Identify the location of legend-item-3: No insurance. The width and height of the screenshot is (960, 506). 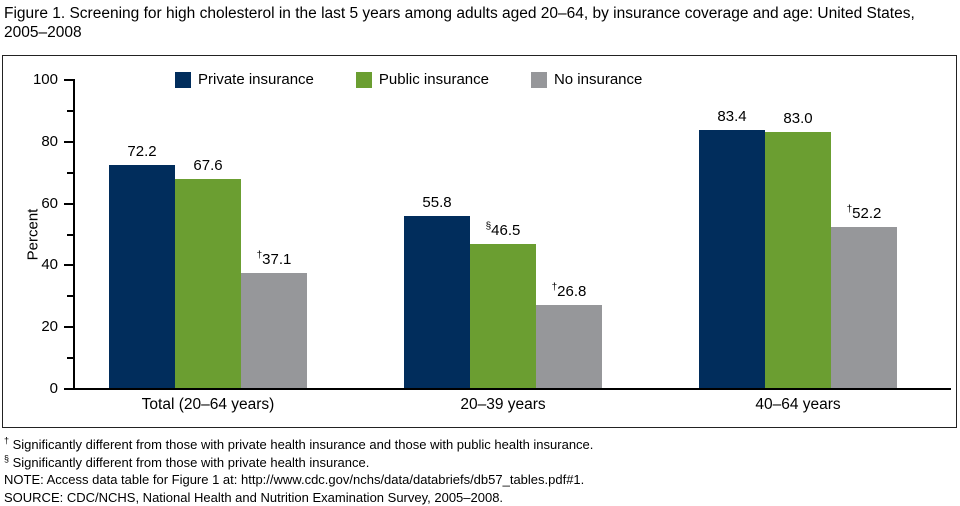
(586, 79).